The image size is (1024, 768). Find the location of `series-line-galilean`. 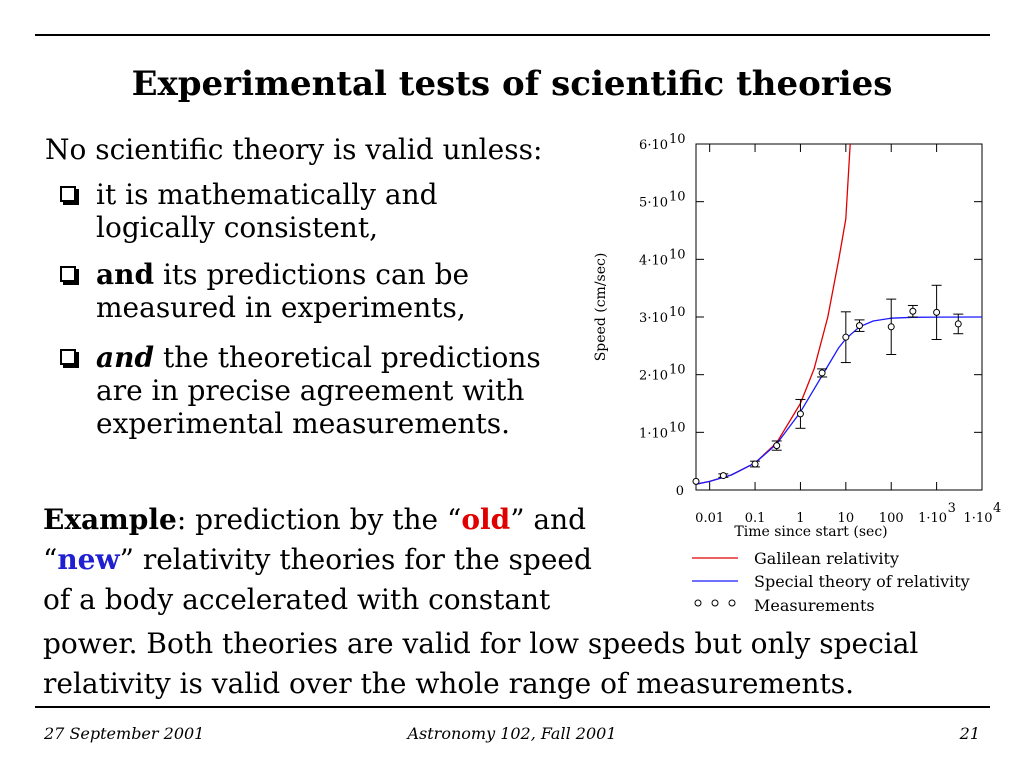

series-line-galilean is located at coordinates (773, 314).